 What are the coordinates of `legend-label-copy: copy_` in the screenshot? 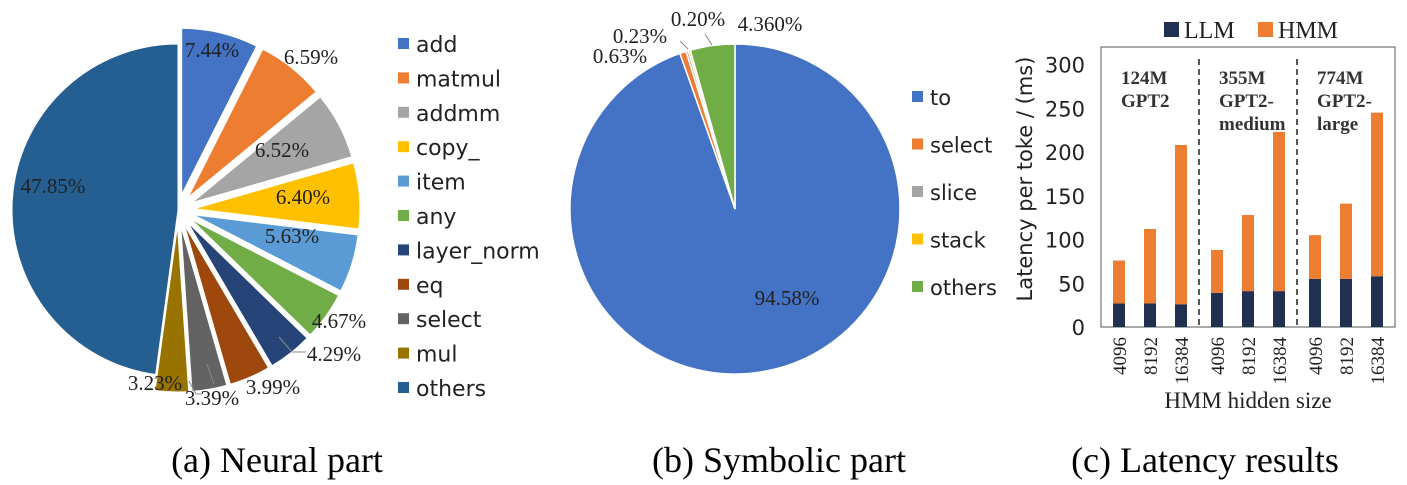 It's located at (448, 148).